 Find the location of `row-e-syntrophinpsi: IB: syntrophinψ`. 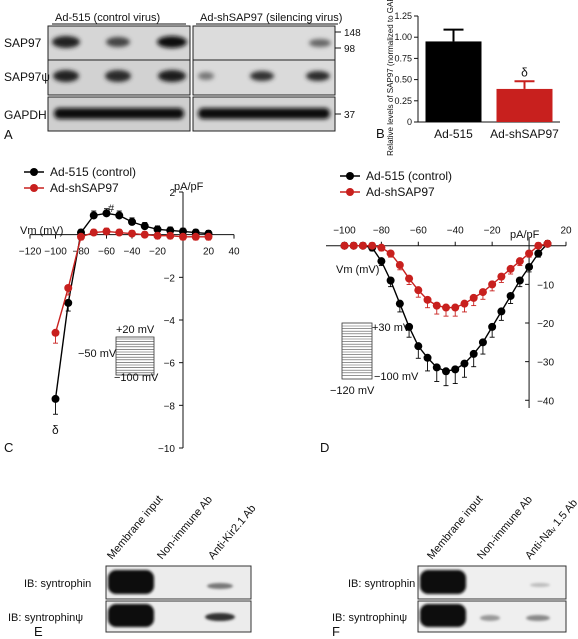

row-e-syntrophinpsi: IB: syntrophinψ is located at coordinates (45, 618).